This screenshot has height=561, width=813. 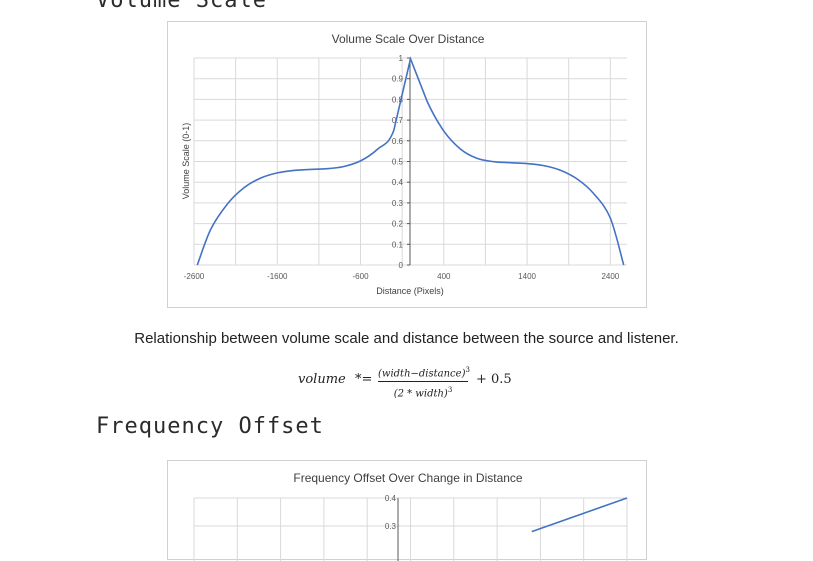 What do you see at coordinates (401, 265) in the screenshot?
I see `y-tick-label: 0` at bounding box center [401, 265].